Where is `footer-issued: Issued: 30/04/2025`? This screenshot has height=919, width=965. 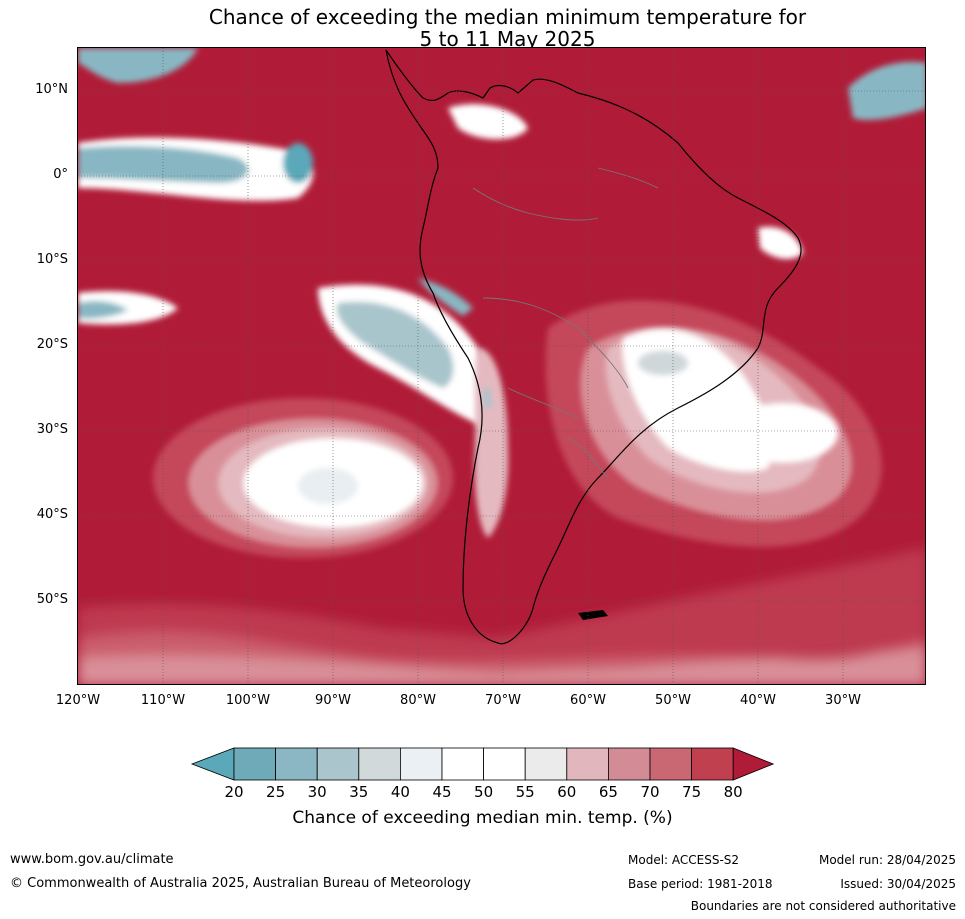 footer-issued: Issued: 30/04/2025 is located at coordinates (898, 884).